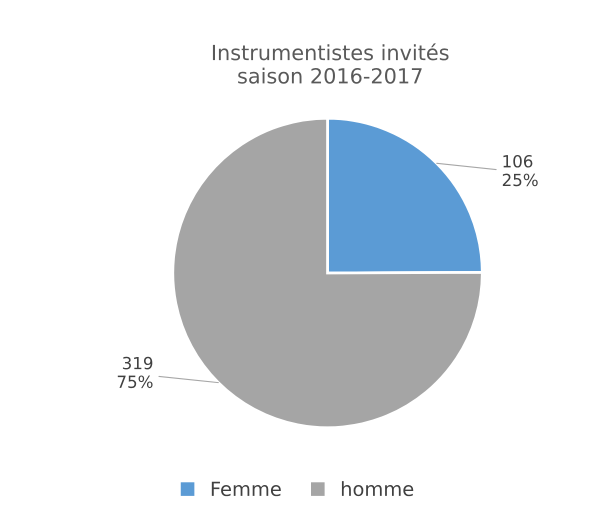 The height and width of the screenshot is (528, 595). Describe the element at coordinates (135, 372) in the screenshot. I see `data-label: 319 75%` at that location.